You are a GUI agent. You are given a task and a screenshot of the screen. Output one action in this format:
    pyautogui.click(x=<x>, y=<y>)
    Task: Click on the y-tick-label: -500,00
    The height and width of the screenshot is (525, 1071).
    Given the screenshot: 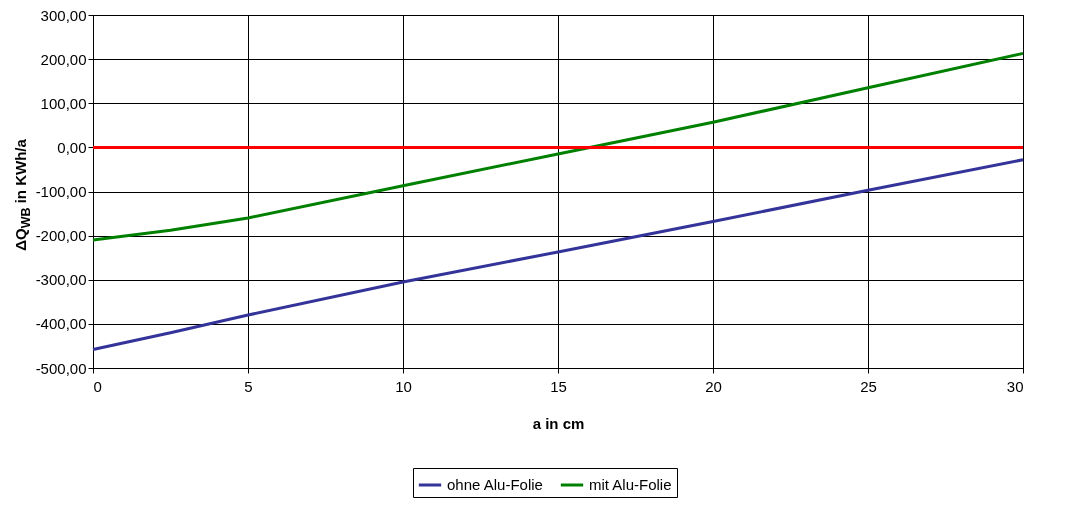 What is the action you would take?
    pyautogui.click(x=61, y=368)
    